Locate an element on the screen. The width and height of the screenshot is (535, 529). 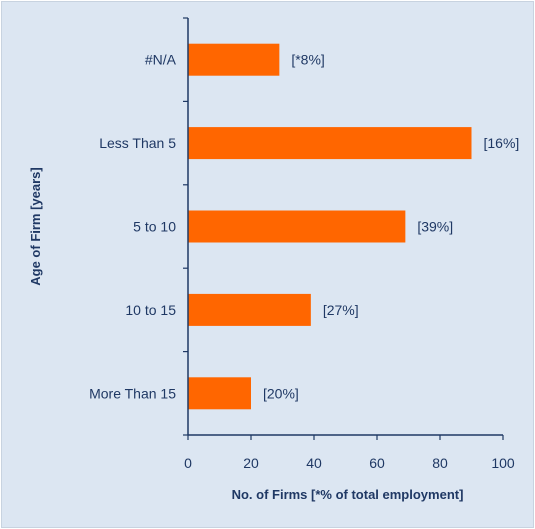
y-axis-title: Age of Firm [years] is located at coordinates (35, 226).